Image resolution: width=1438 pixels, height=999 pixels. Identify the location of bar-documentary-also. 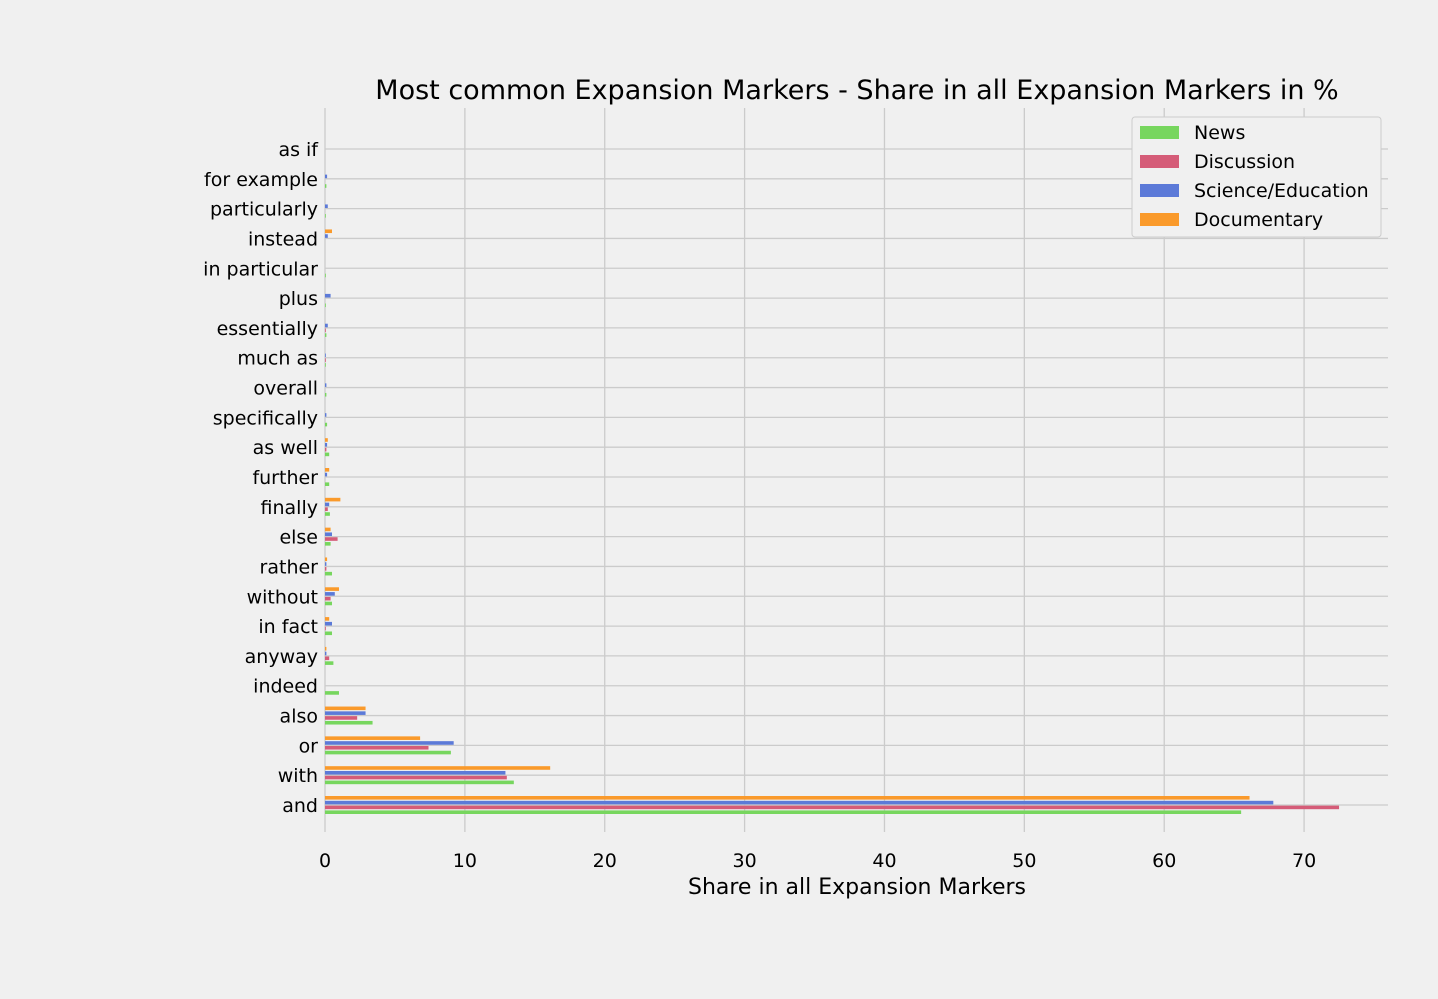
(345, 708).